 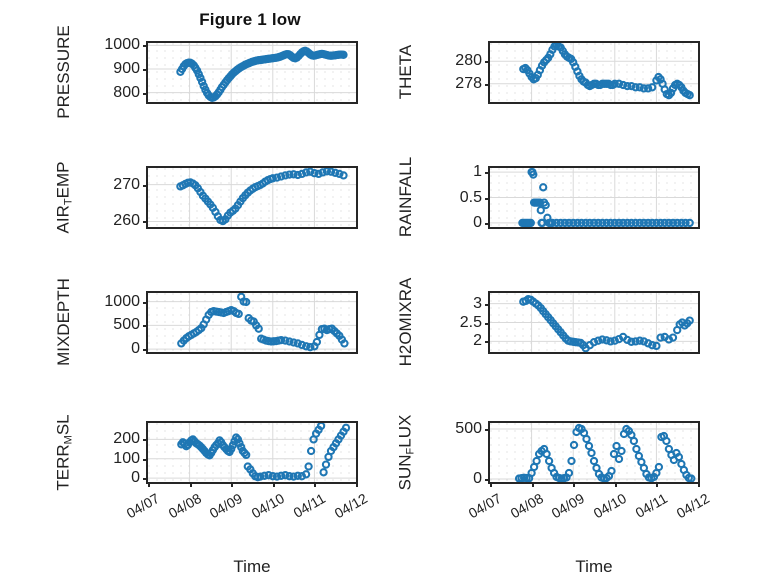 I want to click on y-tick-label: 2.5, so click(x=470, y=322).